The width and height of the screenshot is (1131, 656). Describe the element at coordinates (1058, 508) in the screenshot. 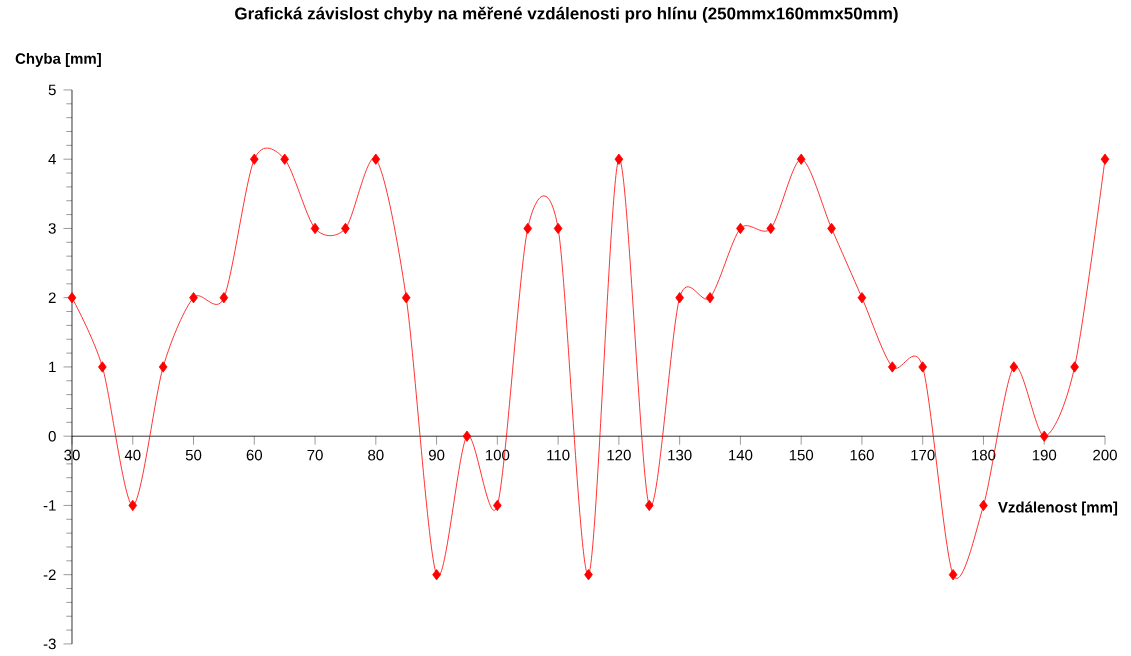

I see `x-axis-title: Vzdálenost [mm]` at that location.